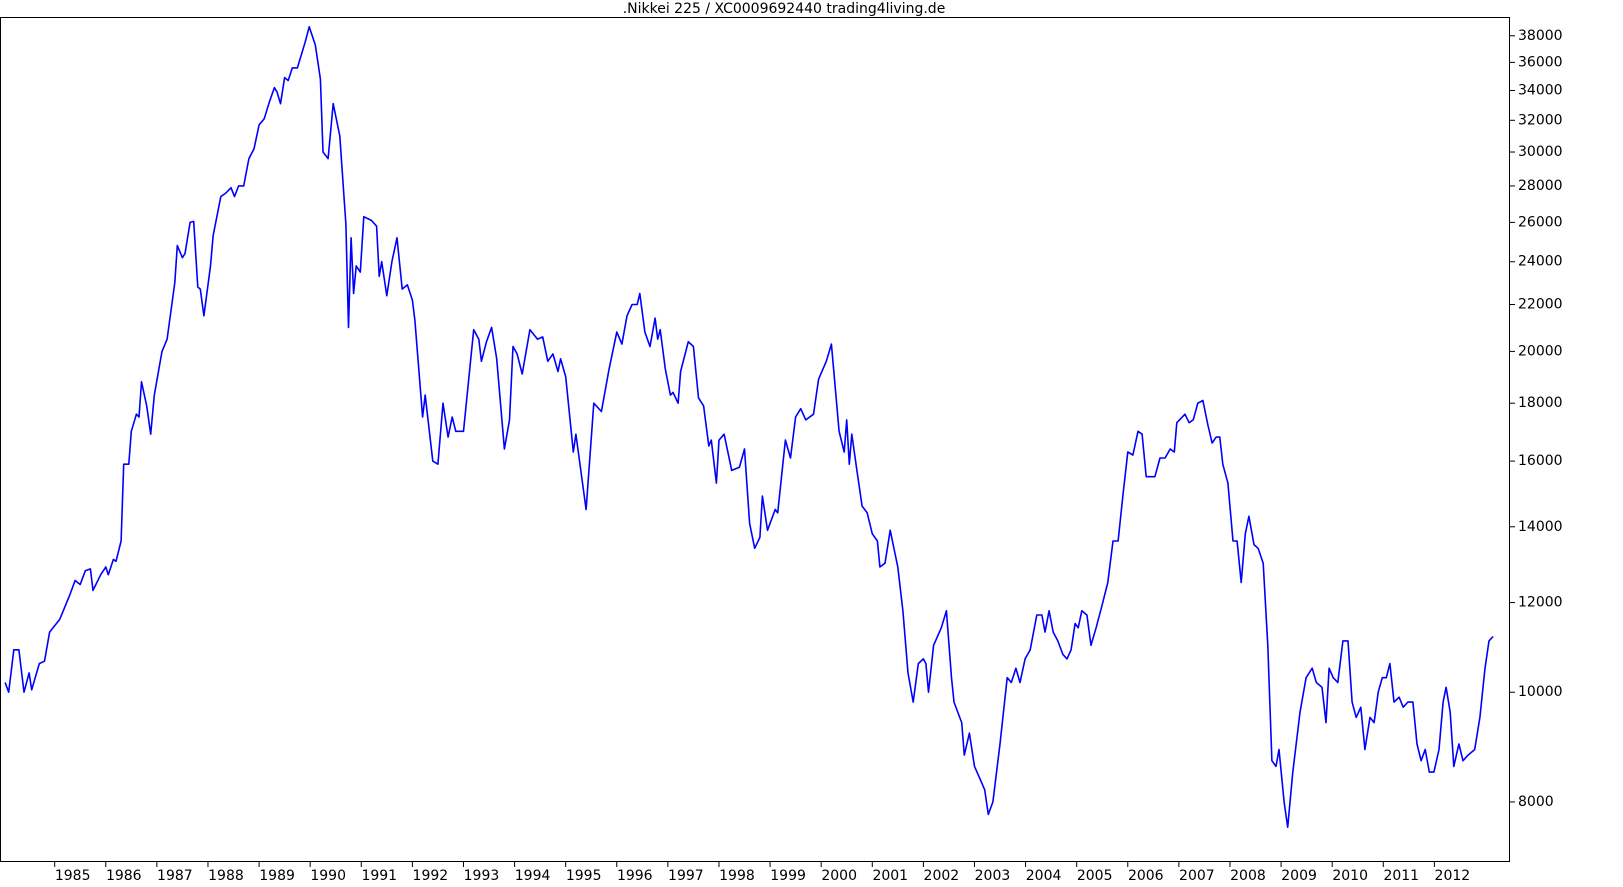 The height and width of the screenshot is (887, 1623). Describe the element at coordinates (942, 876) in the screenshot. I see `x-tick-label: 2002` at that location.